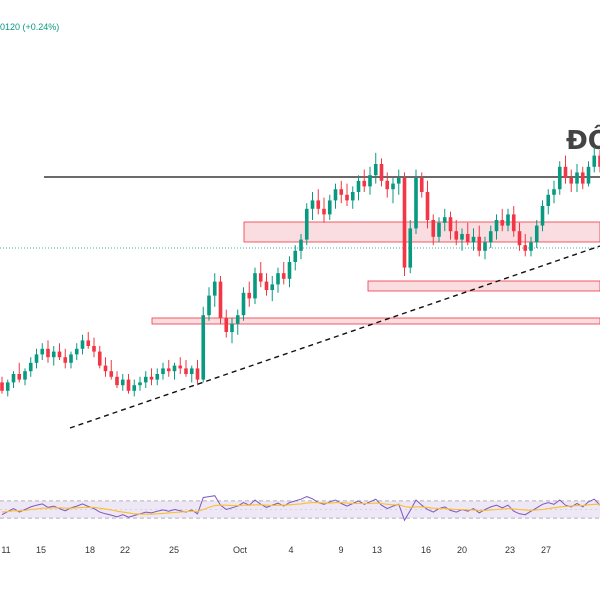  What do you see at coordinates (174, 550) in the screenshot?
I see `x-tick-label: 25` at bounding box center [174, 550].